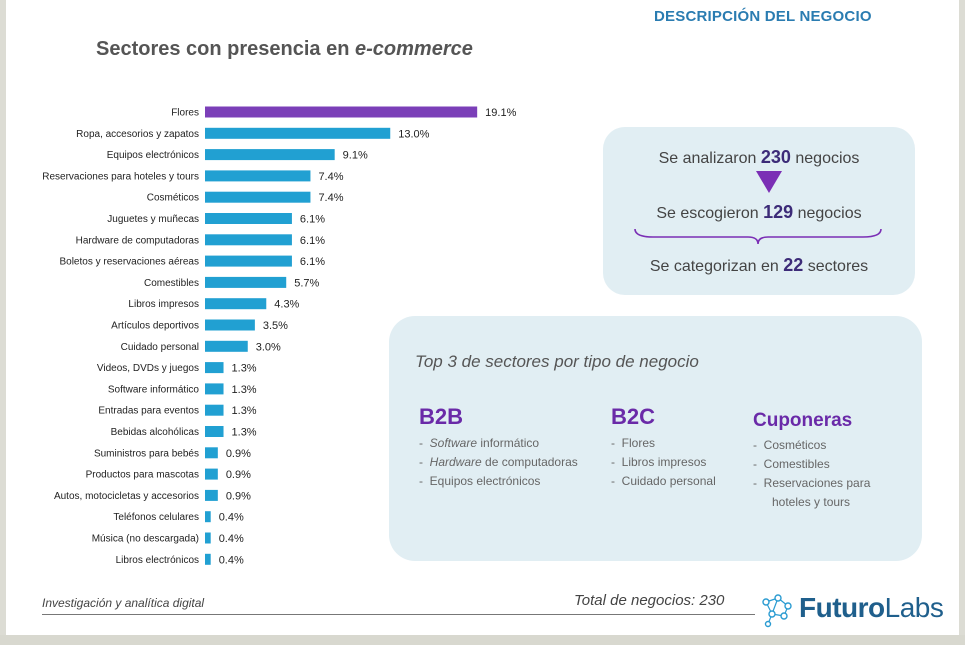 The width and height of the screenshot is (965, 645). What do you see at coordinates (825, 158) in the screenshot?
I see `summary-analyzed-suffix: negocios` at bounding box center [825, 158].